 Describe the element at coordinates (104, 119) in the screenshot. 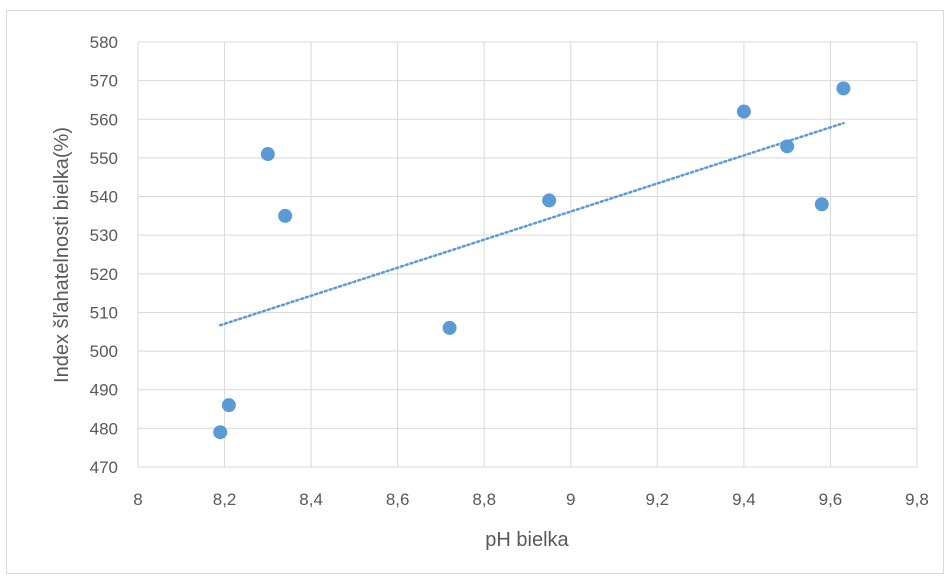

I see `y-tick-label: 560` at that location.